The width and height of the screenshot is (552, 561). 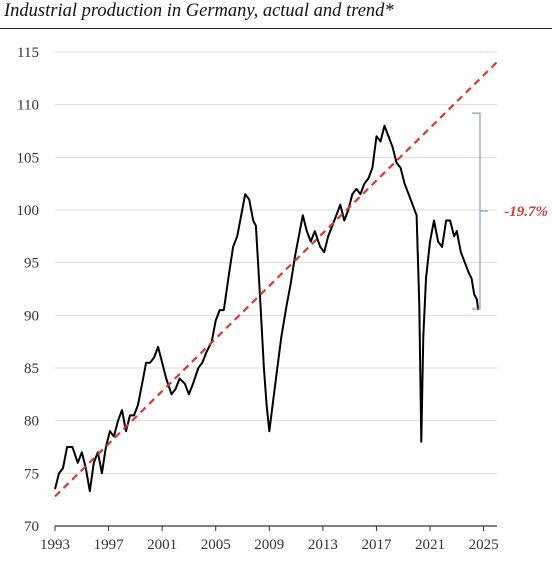 I want to click on deviation-annotation: -19.7%, so click(x=510, y=211).